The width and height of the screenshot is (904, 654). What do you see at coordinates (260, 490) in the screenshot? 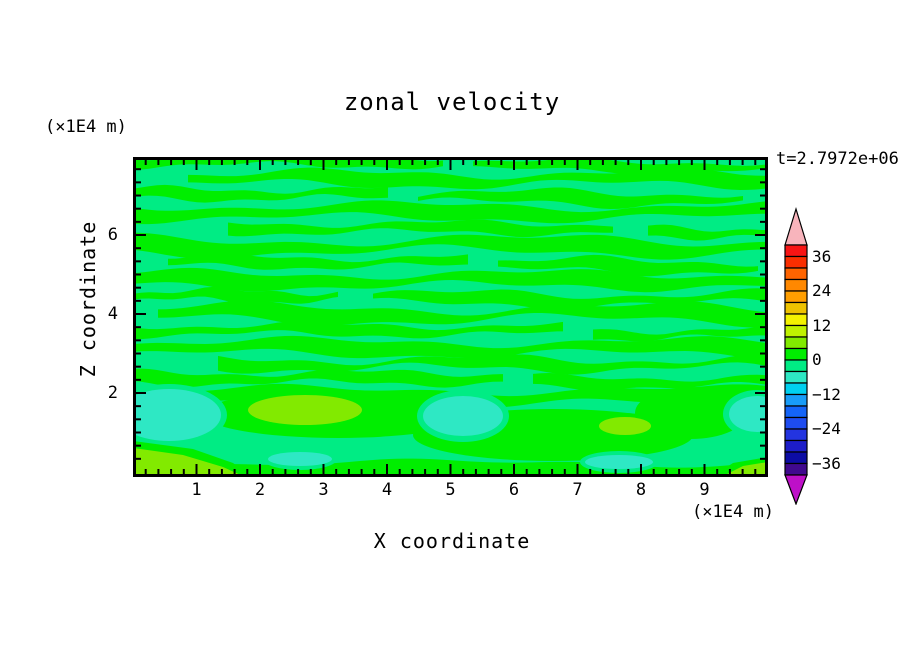
I see `x-tick-label: 2` at bounding box center [260, 490].